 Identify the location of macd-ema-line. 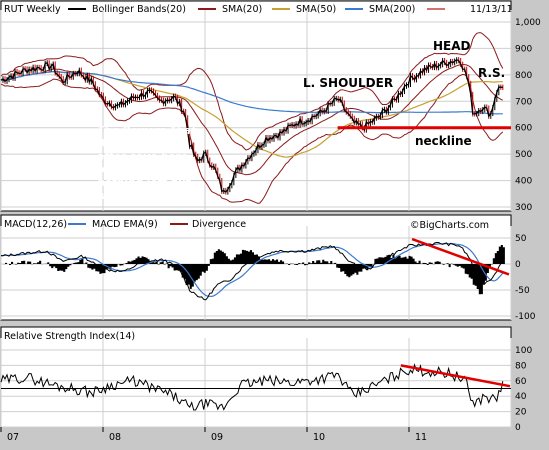
(252, 270).